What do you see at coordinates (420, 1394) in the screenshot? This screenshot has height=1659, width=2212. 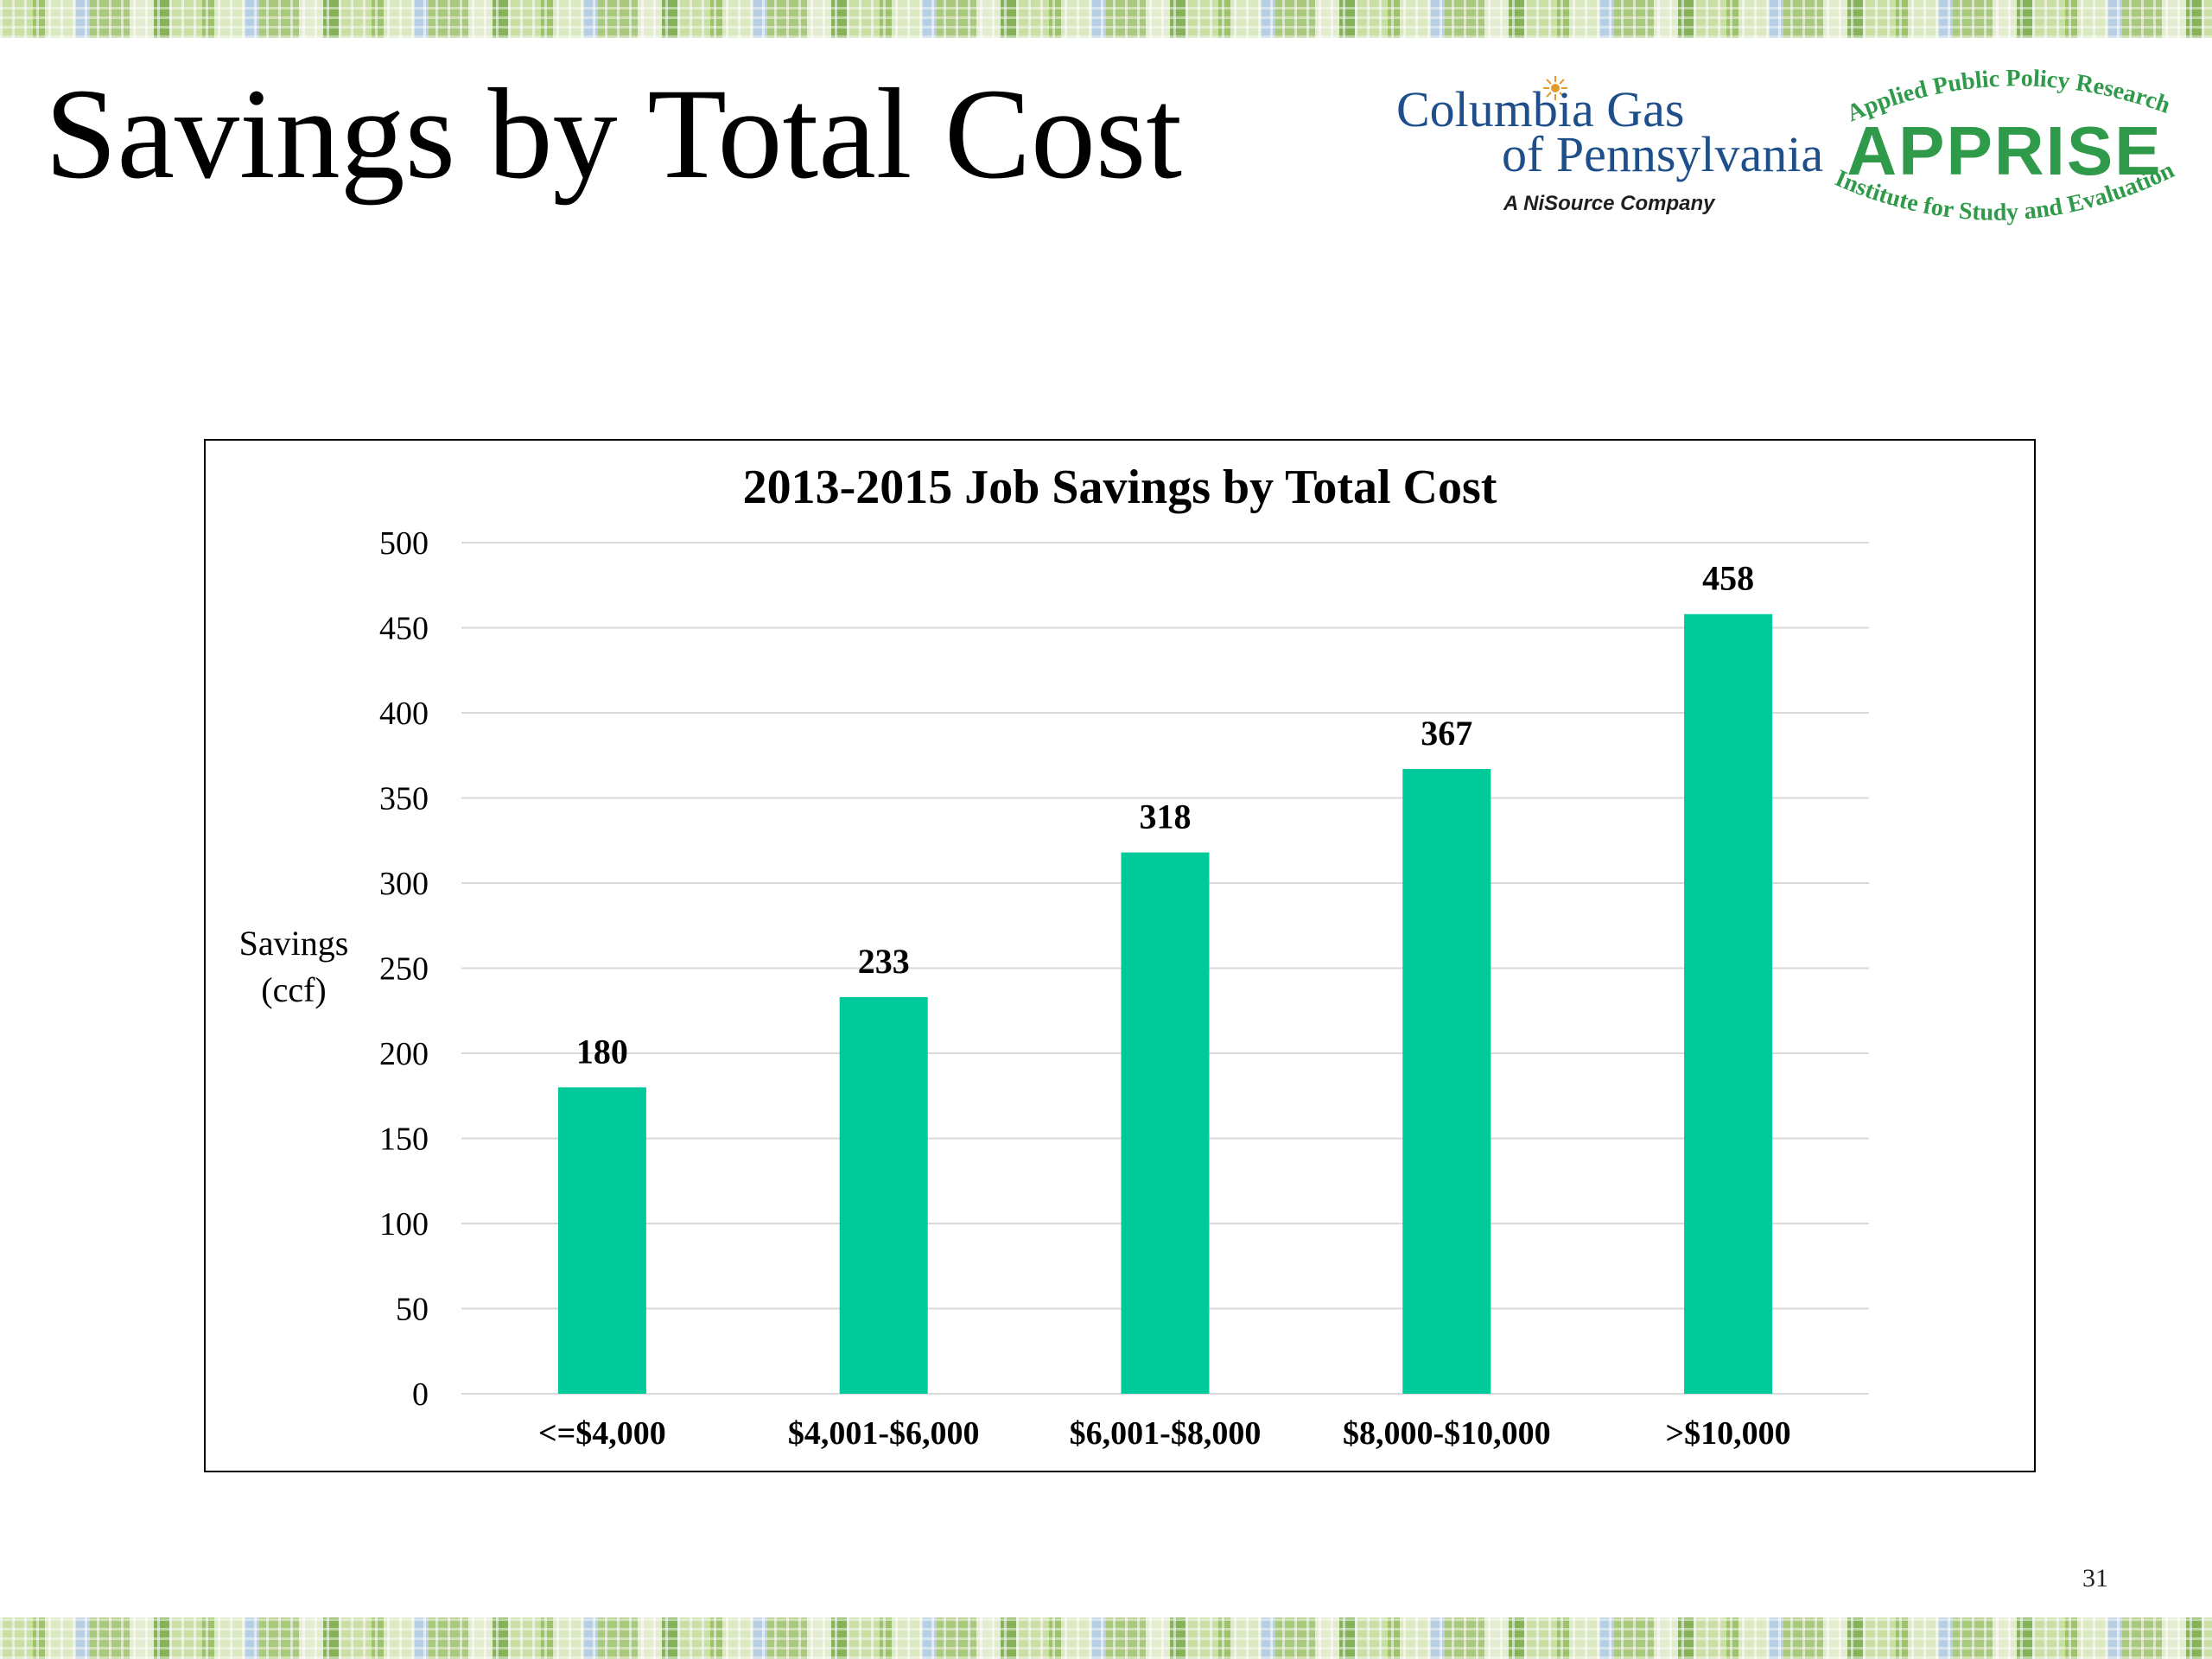 I see `y-tick-label: 0` at bounding box center [420, 1394].